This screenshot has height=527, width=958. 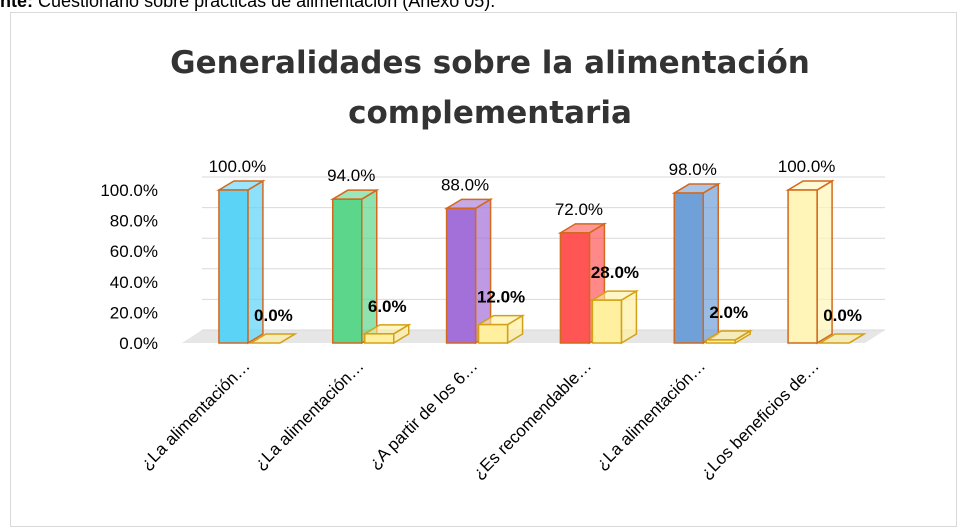 I want to click on data-label: 72.0%, so click(x=579, y=209).